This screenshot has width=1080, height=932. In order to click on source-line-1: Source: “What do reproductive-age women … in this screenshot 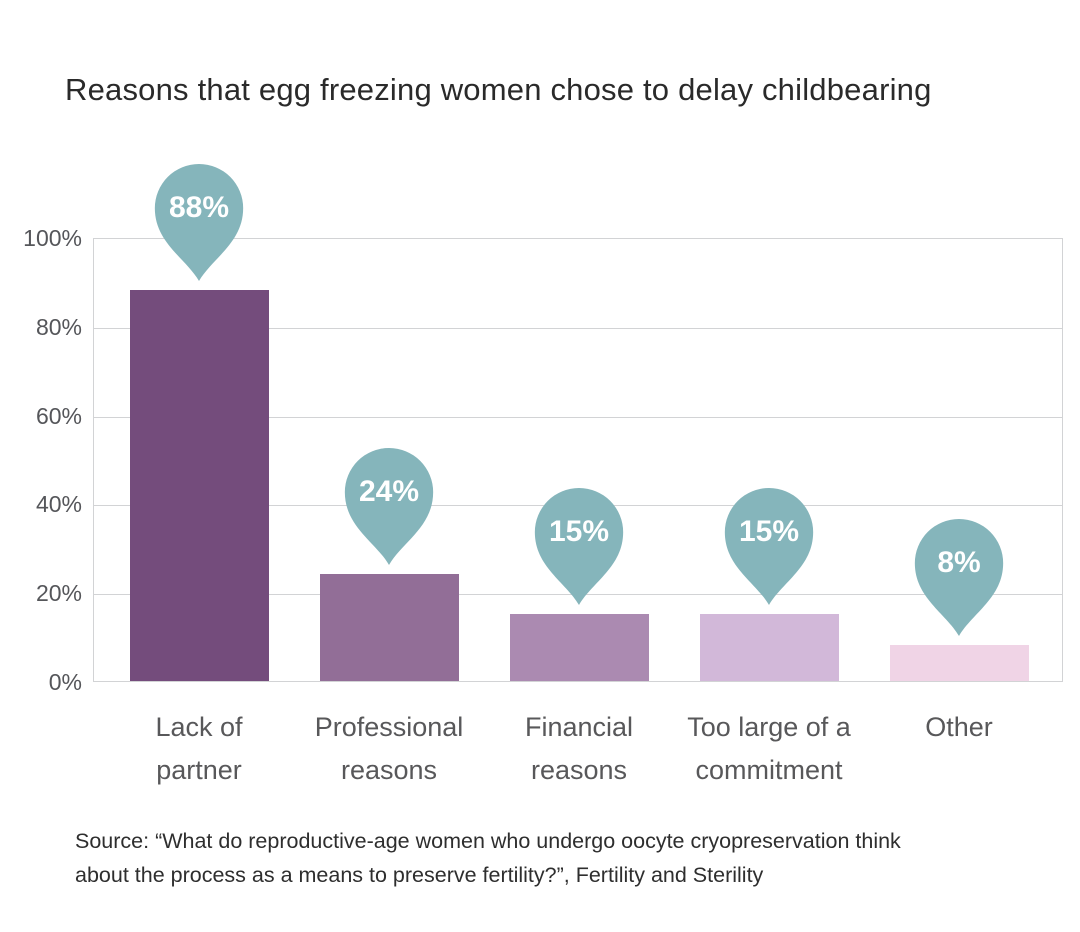, I will do `click(488, 841)`.